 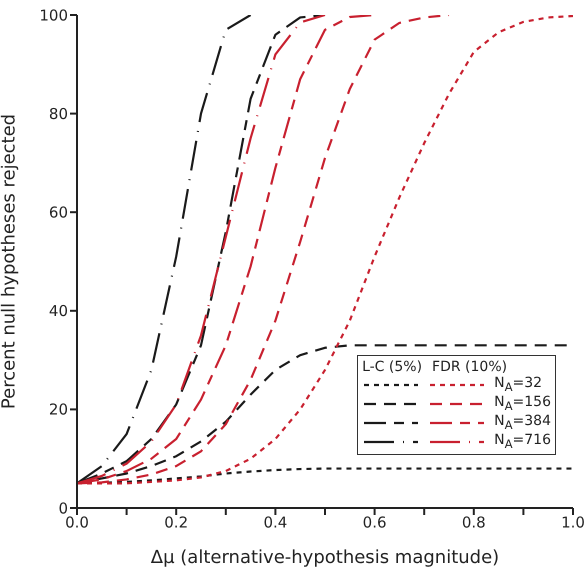 What do you see at coordinates (522, 422) in the screenshot?
I see `legend-label: N$_{A}$=384` at bounding box center [522, 422].